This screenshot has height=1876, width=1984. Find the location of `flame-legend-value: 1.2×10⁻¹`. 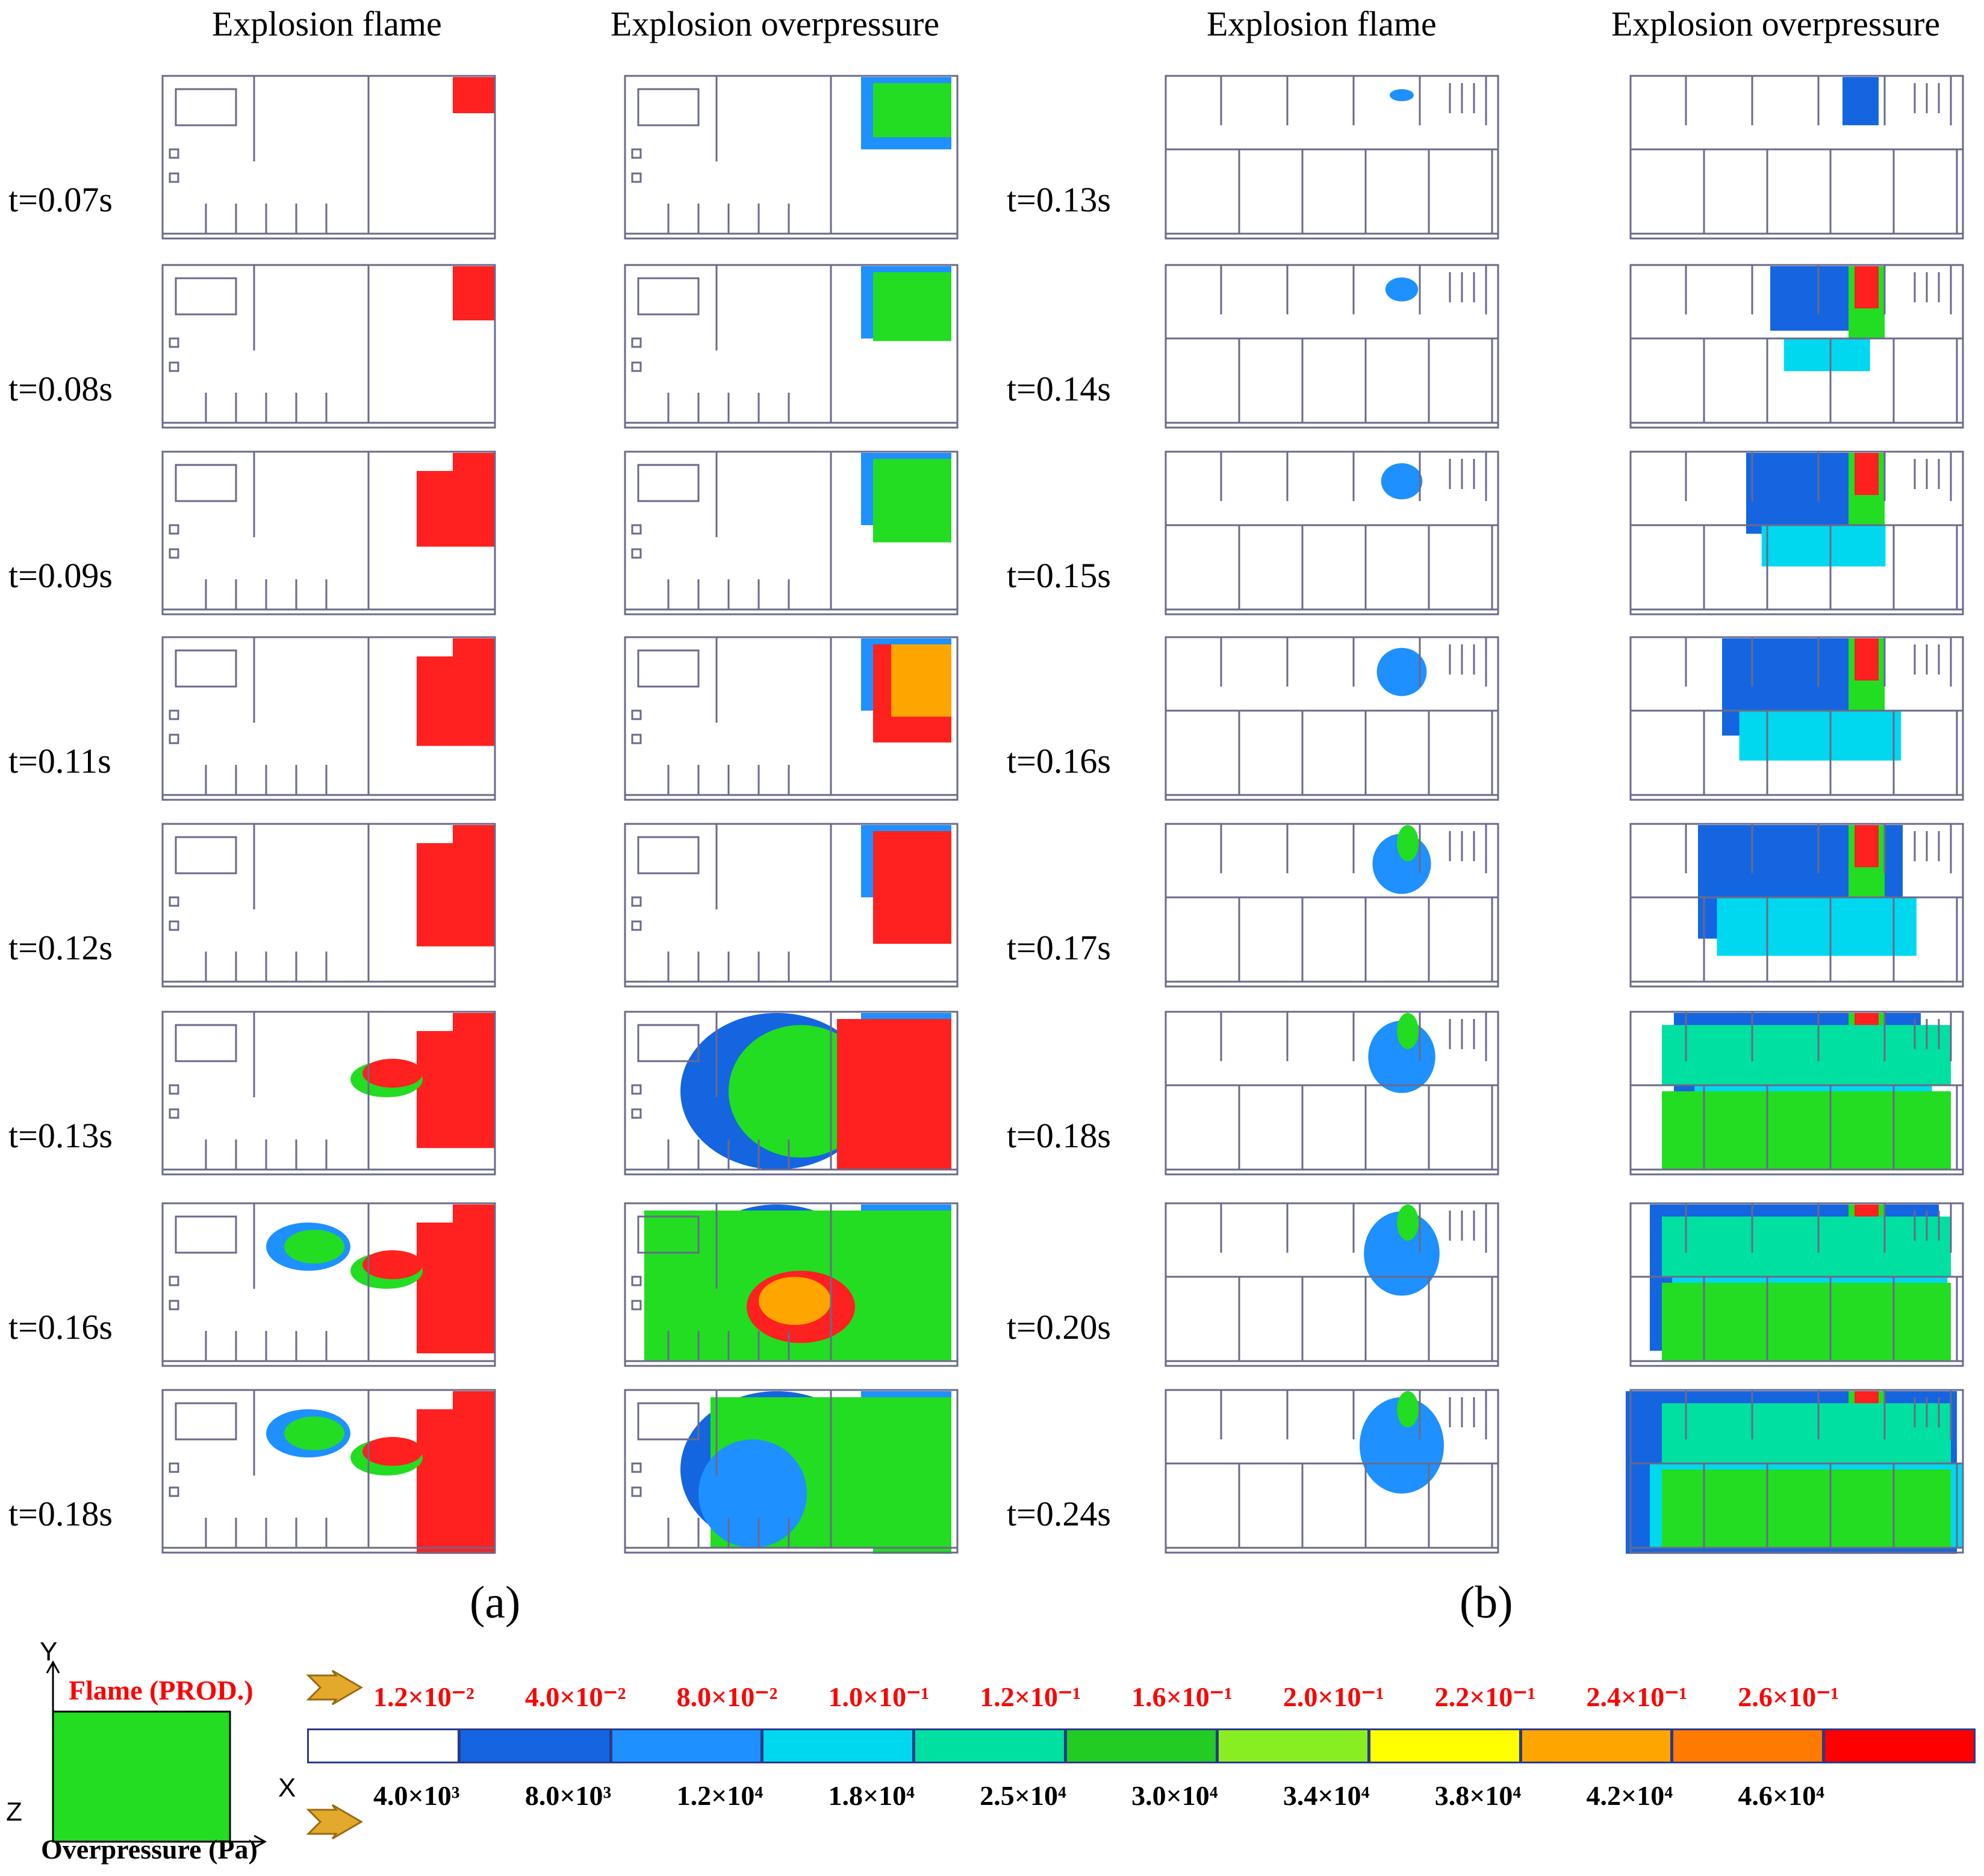

flame-legend-value: 1.2×10⁻¹ is located at coordinates (1030, 1696).